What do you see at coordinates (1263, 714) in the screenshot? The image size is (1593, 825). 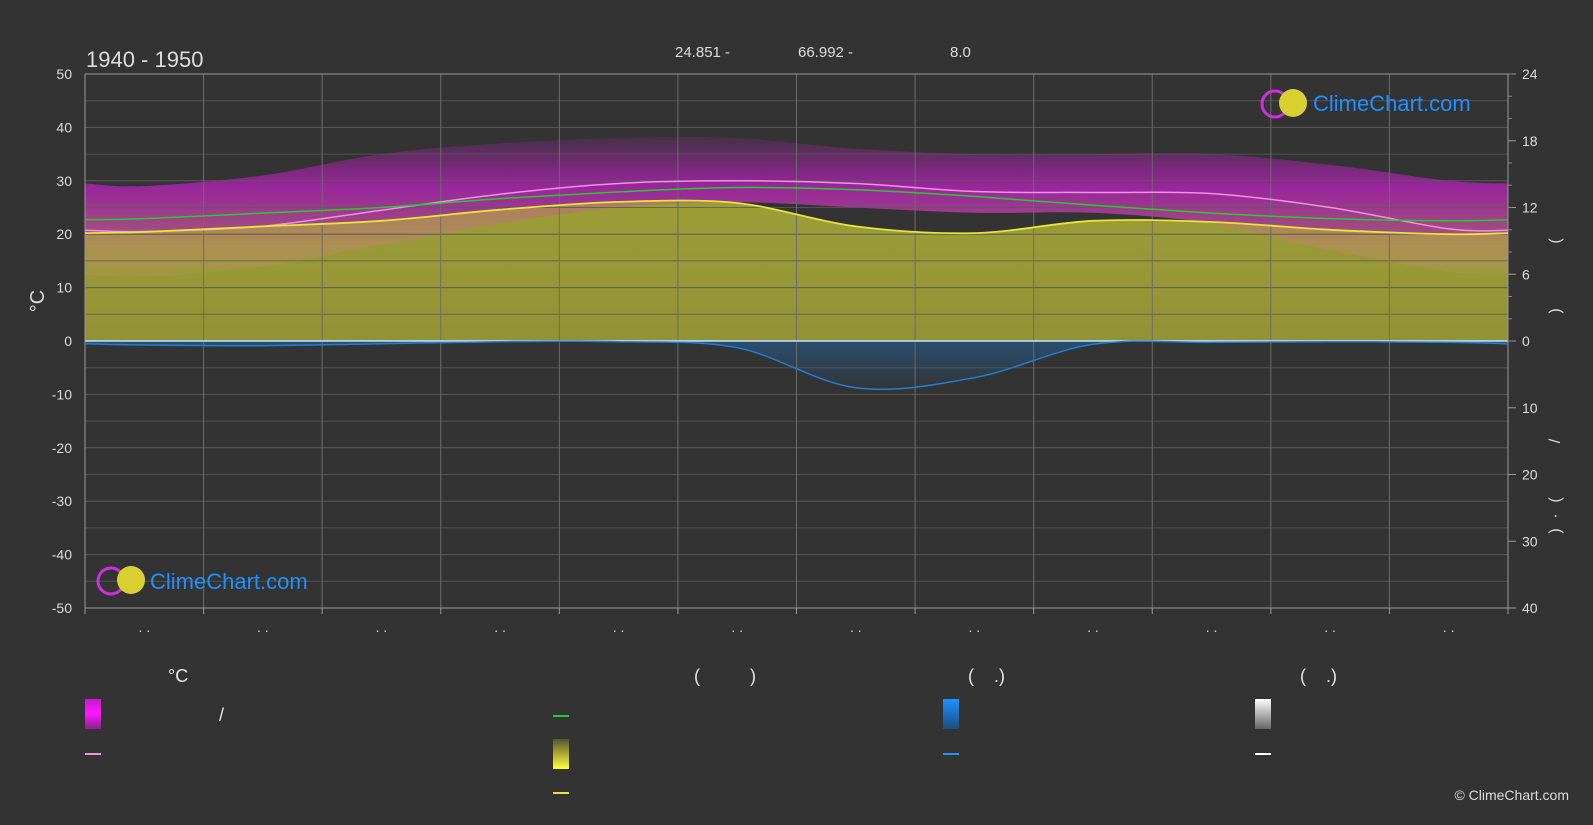 I see `legend-swatch-white` at bounding box center [1263, 714].